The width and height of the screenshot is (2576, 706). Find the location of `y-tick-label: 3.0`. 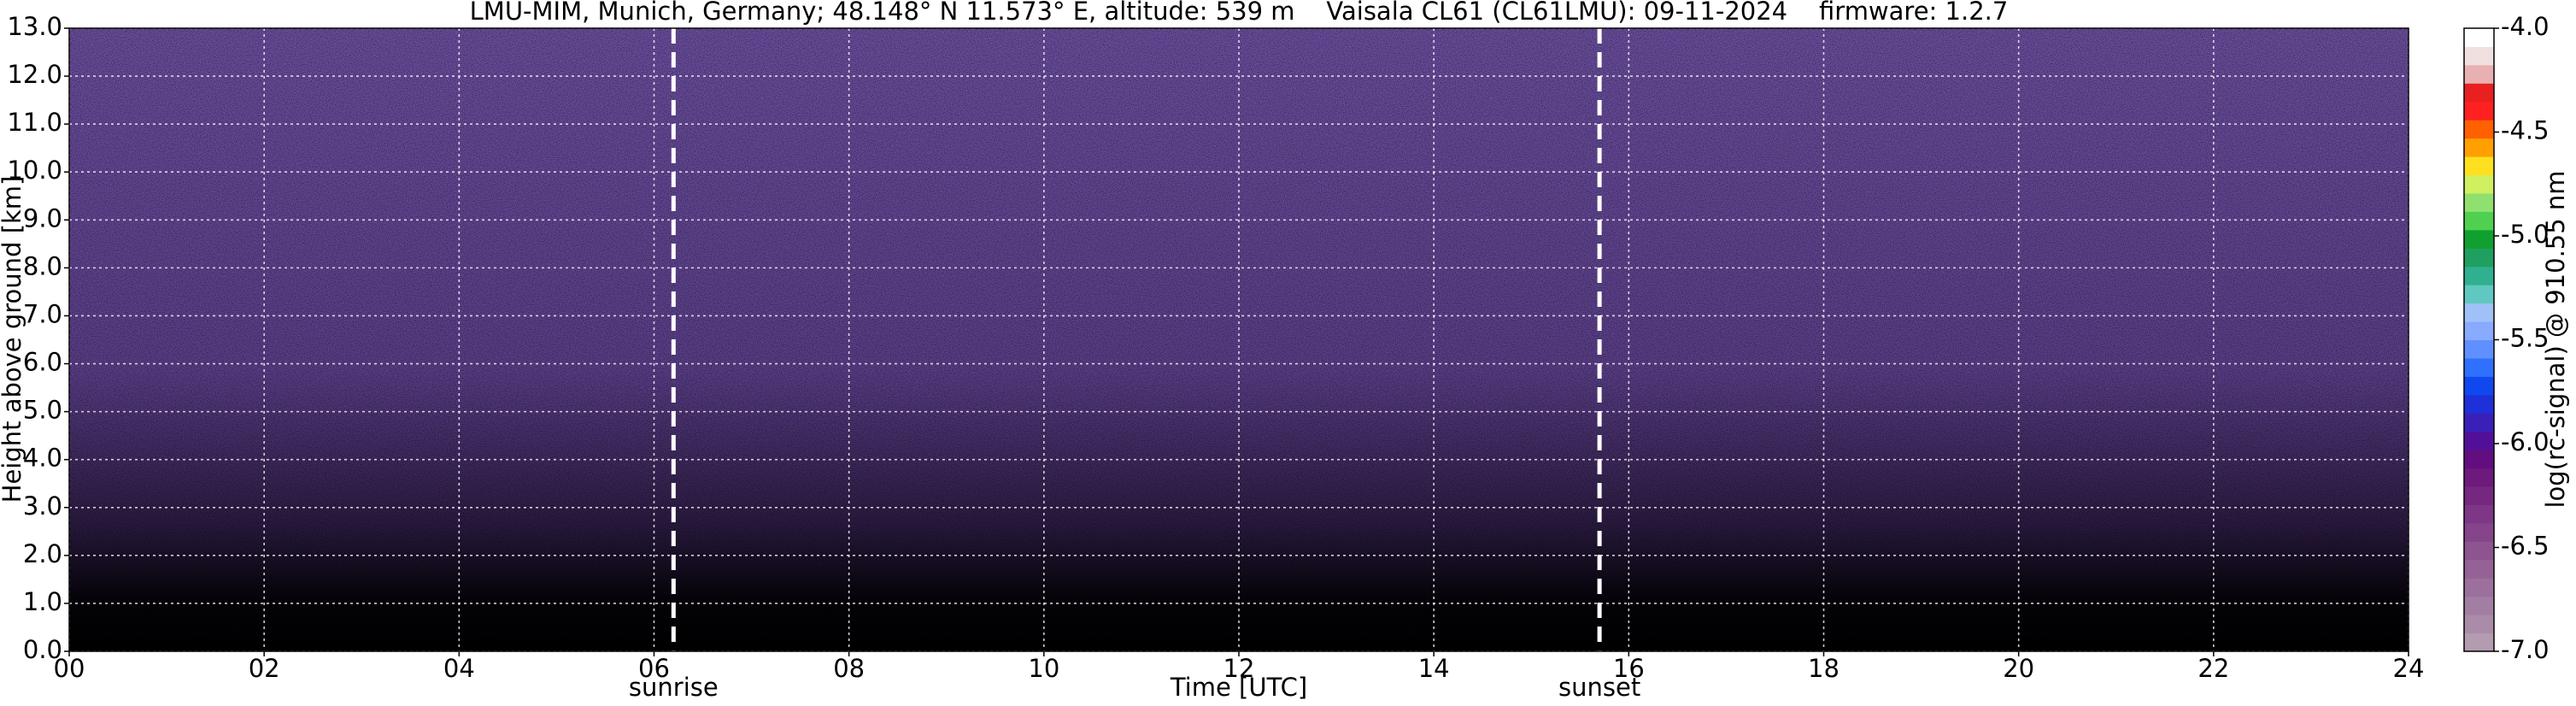

y-tick-label: 3.0 is located at coordinates (42, 506).